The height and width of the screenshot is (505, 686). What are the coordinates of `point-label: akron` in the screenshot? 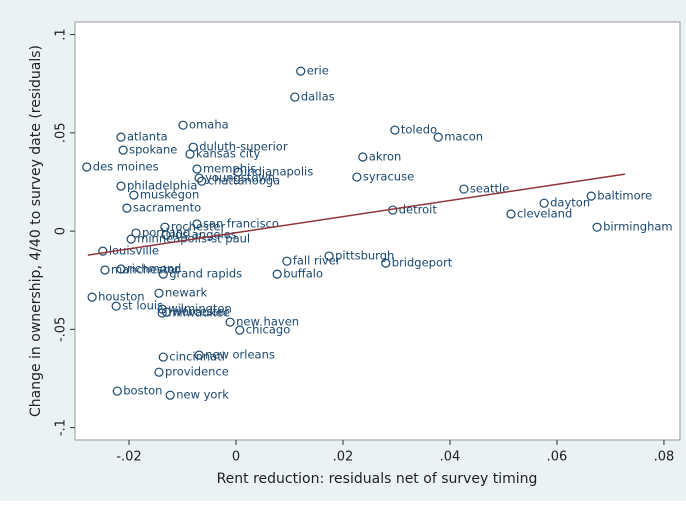 It's located at (385, 157).